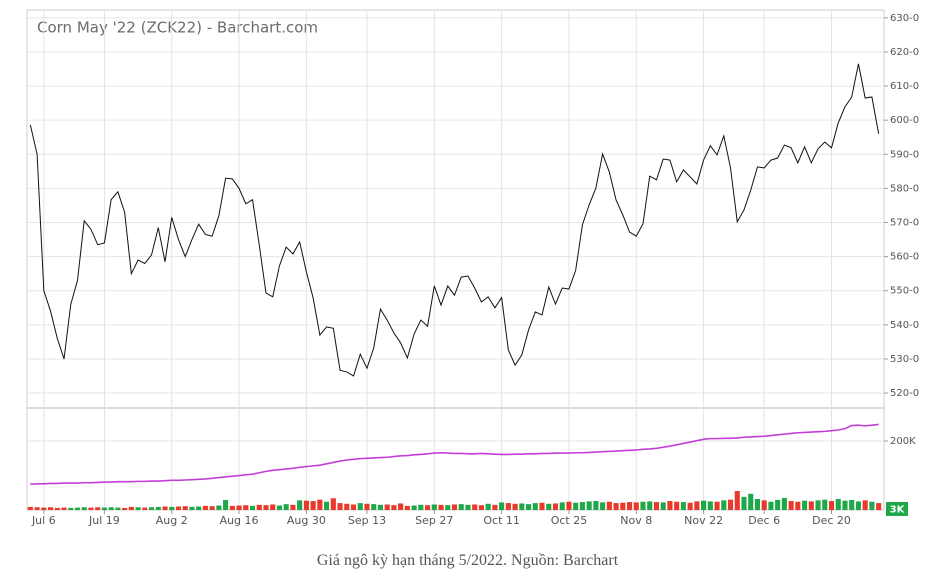  I want to click on y-tick-label: 560-0, so click(904, 257).